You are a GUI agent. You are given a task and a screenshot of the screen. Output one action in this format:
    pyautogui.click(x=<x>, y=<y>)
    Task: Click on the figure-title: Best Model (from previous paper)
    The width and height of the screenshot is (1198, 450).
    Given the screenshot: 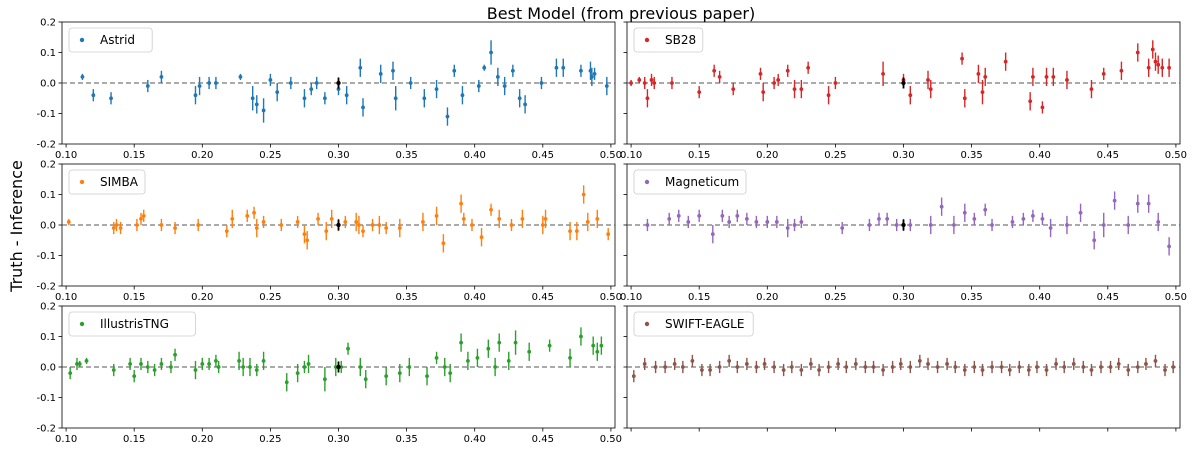 What is the action you would take?
    pyautogui.click(x=621, y=13)
    